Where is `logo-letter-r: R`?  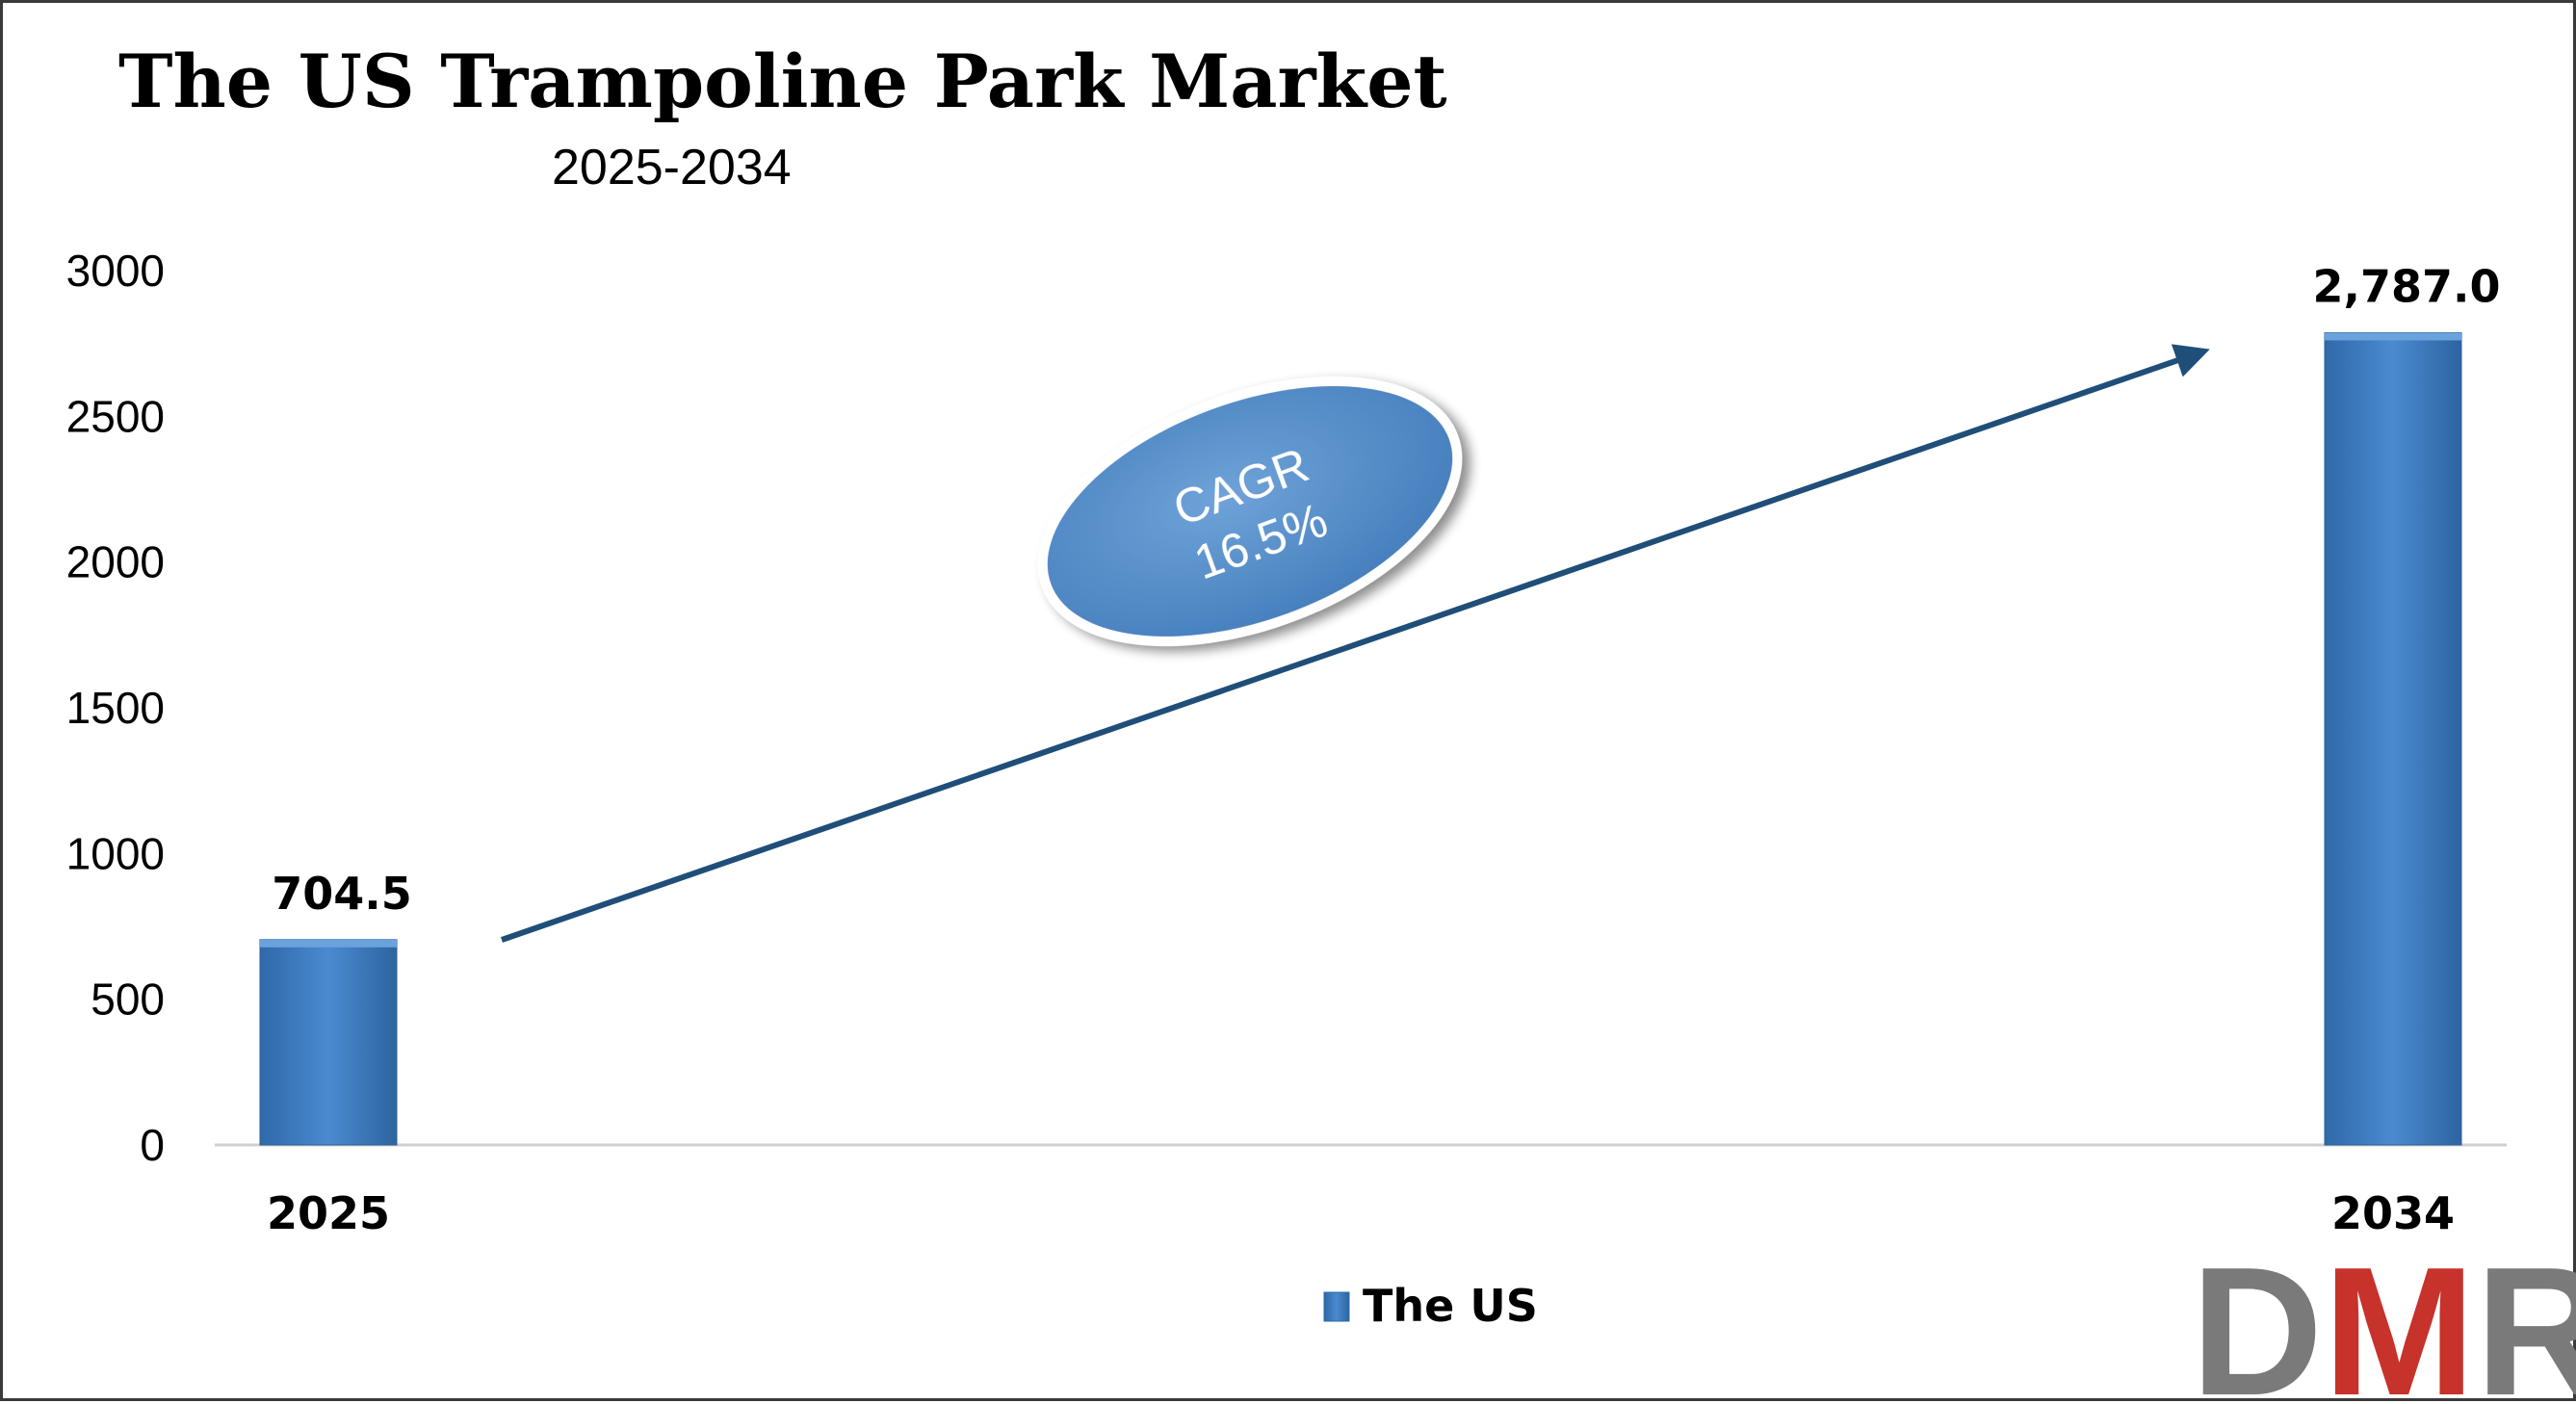 logo-letter-r: R is located at coordinates (2526, 1317).